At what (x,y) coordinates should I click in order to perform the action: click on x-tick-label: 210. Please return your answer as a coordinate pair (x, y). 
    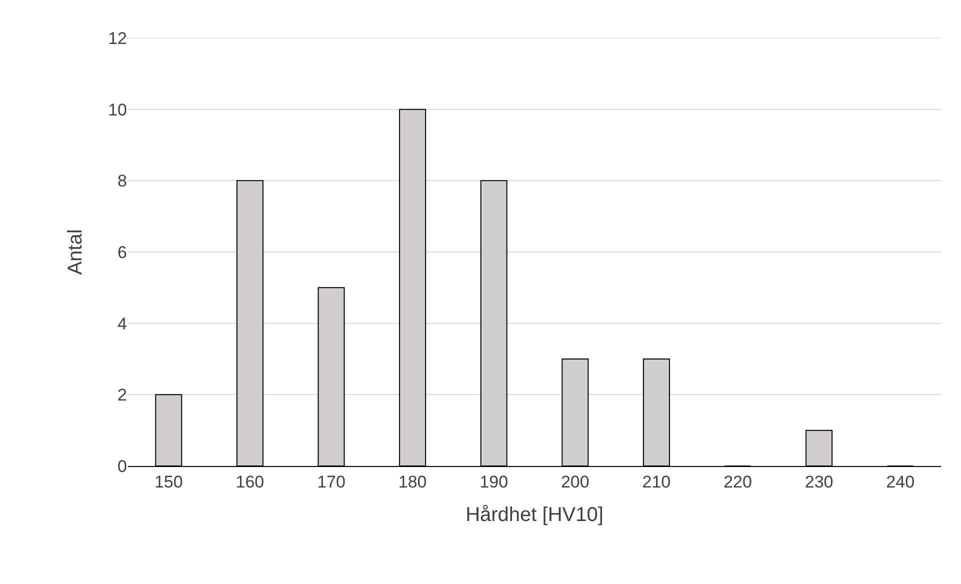
    Looking at the image, I should click on (656, 482).